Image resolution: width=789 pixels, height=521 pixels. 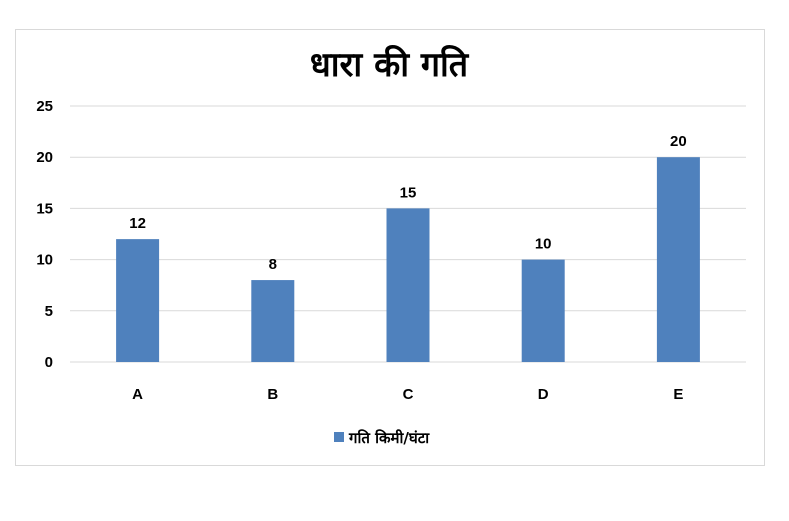 I want to click on y-tick-label: 5, so click(x=49, y=311).